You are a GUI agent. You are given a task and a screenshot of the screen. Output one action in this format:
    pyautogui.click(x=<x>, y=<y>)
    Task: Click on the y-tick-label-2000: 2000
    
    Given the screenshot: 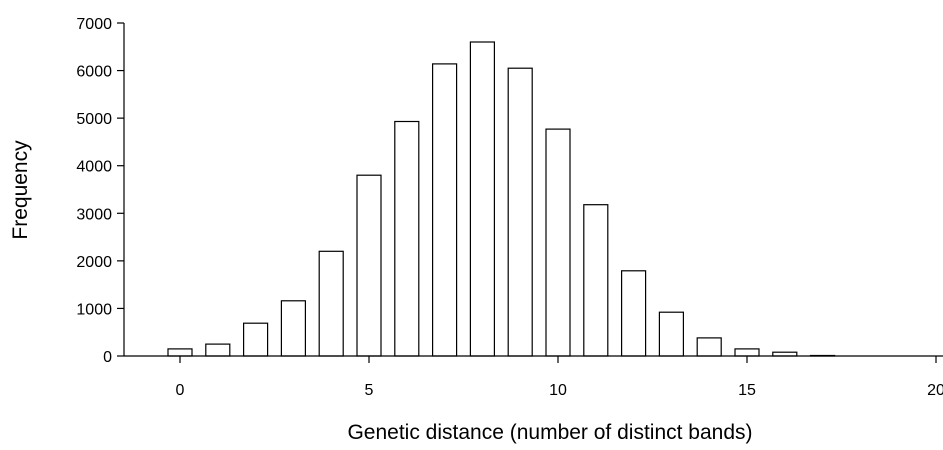 What is the action you would take?
    pyautogui.click(x=94, y=262)
    